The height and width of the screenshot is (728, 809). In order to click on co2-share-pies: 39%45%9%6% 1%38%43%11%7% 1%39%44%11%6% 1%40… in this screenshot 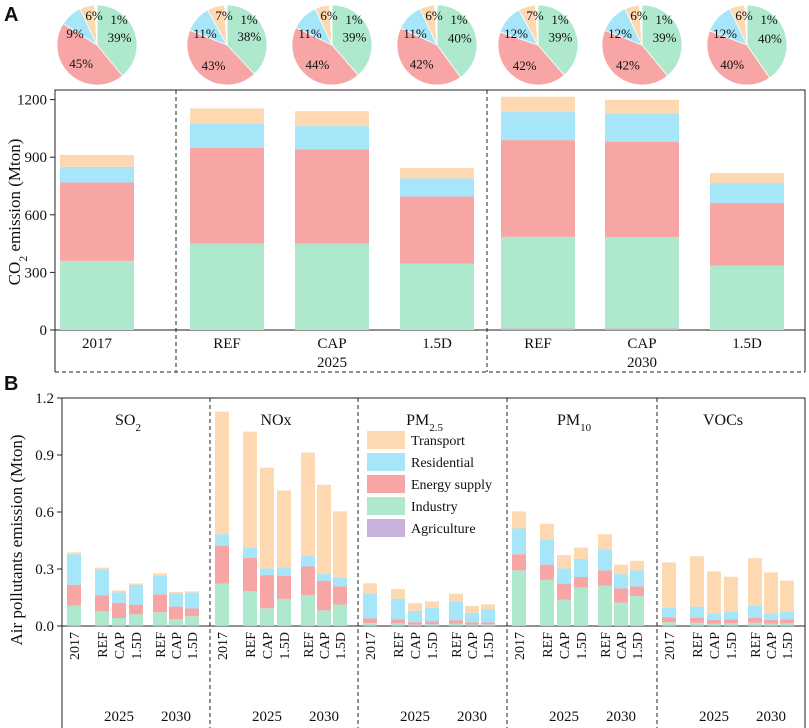, I will do `click(422, 45)`.